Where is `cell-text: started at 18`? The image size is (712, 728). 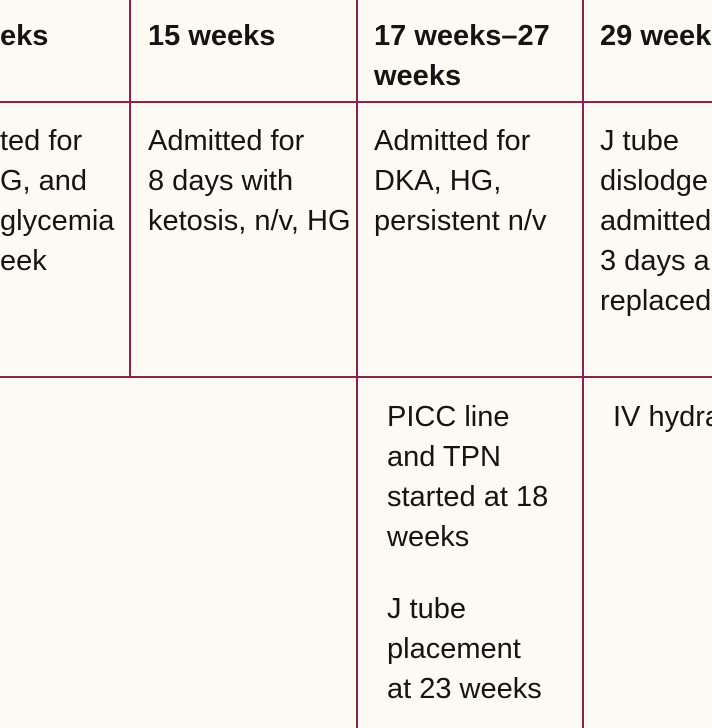 cell-text: started at 18 is located at coordinates (468, 497).